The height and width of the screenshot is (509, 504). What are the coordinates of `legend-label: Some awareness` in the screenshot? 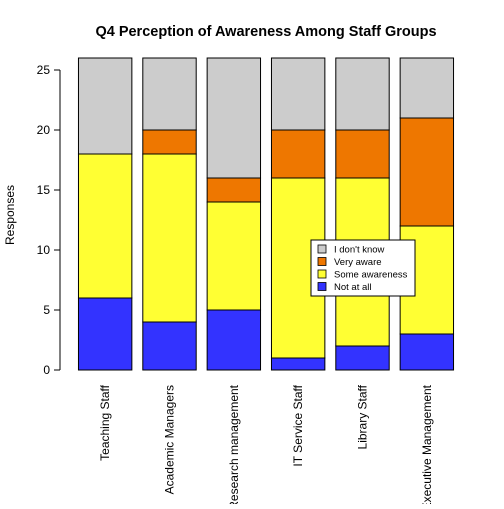 It's located at (371, 275).